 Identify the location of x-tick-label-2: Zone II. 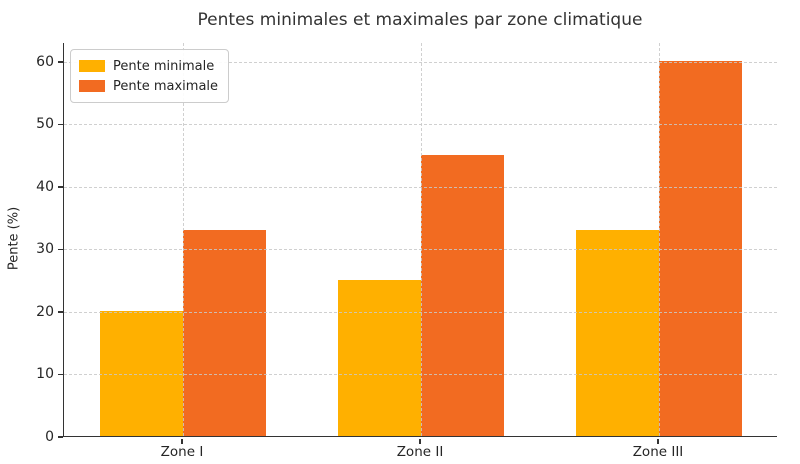
(420, 452).